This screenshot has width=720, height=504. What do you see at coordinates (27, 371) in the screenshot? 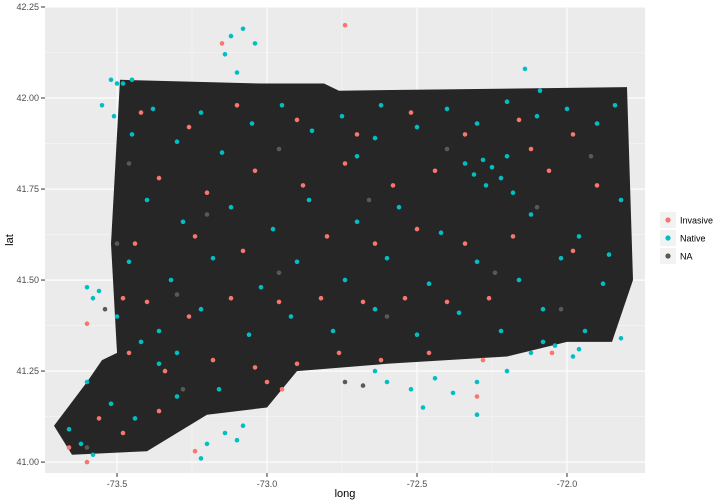
I see `y-tick-label: 41.25` at bounding box center [27, 371].